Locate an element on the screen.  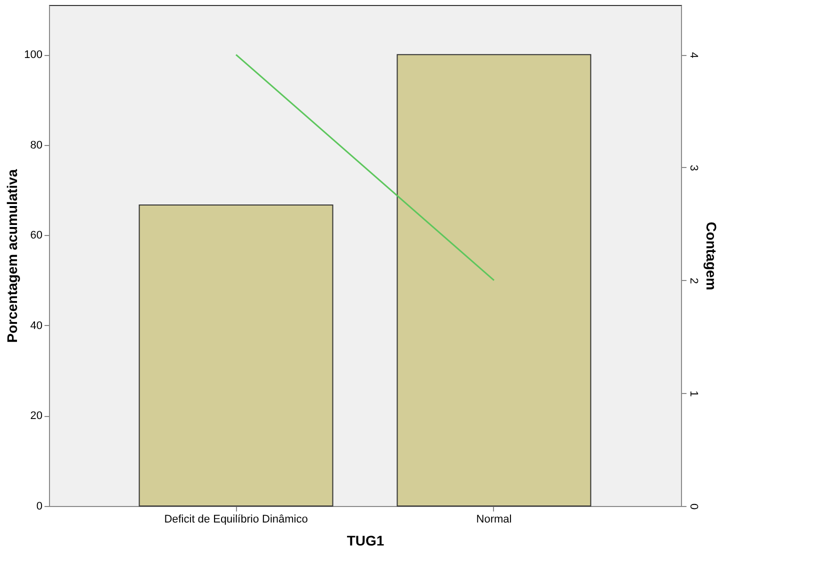
y-axis-title: Porcentagem acumulativa is located at coordinates (12, 256).